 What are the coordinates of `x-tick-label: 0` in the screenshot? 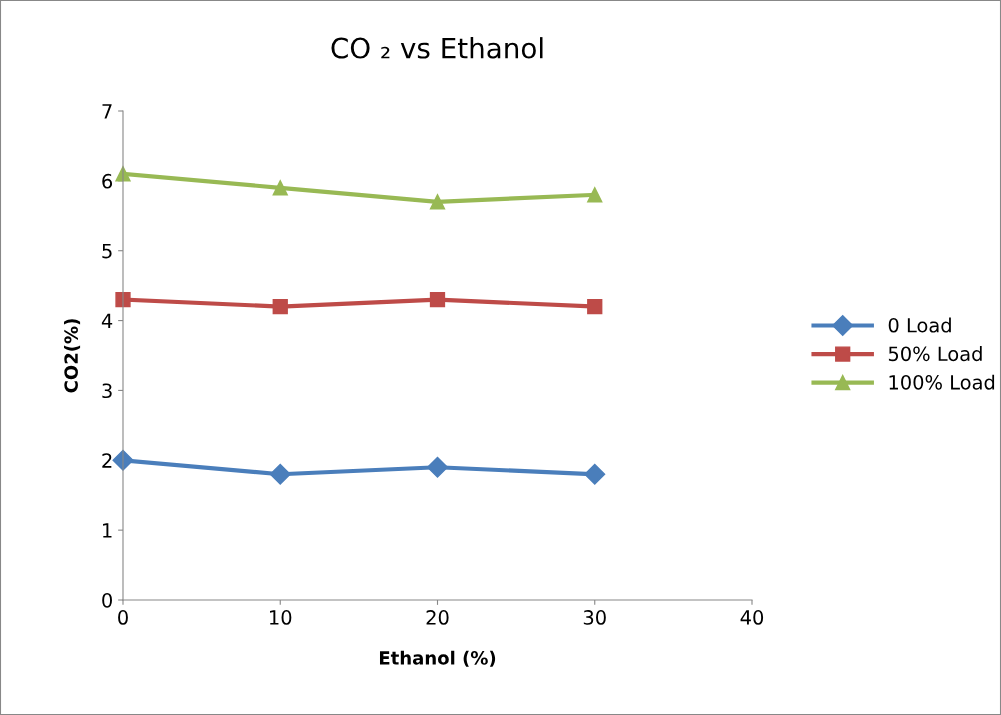 It's located at (123, 617).